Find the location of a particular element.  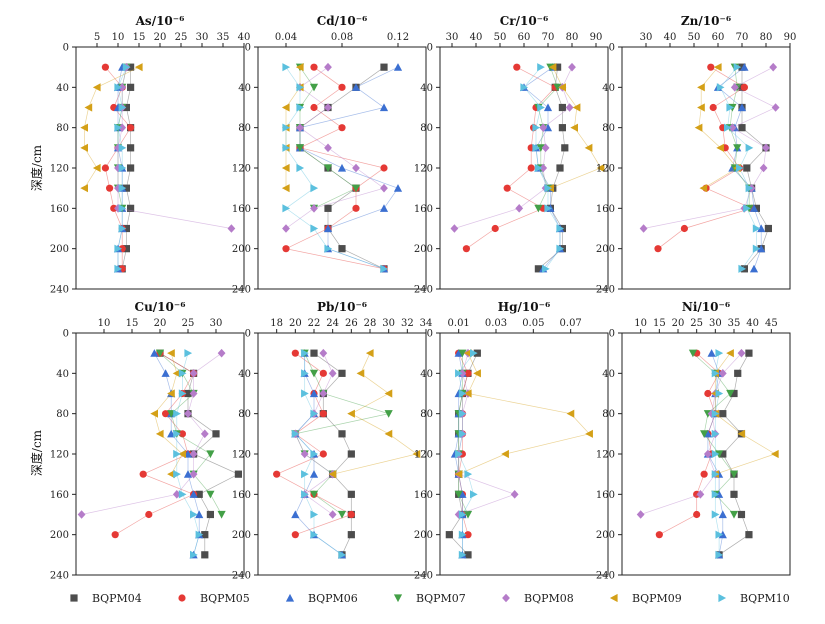

series-BQPM08 is located at coordinates (314, 433).